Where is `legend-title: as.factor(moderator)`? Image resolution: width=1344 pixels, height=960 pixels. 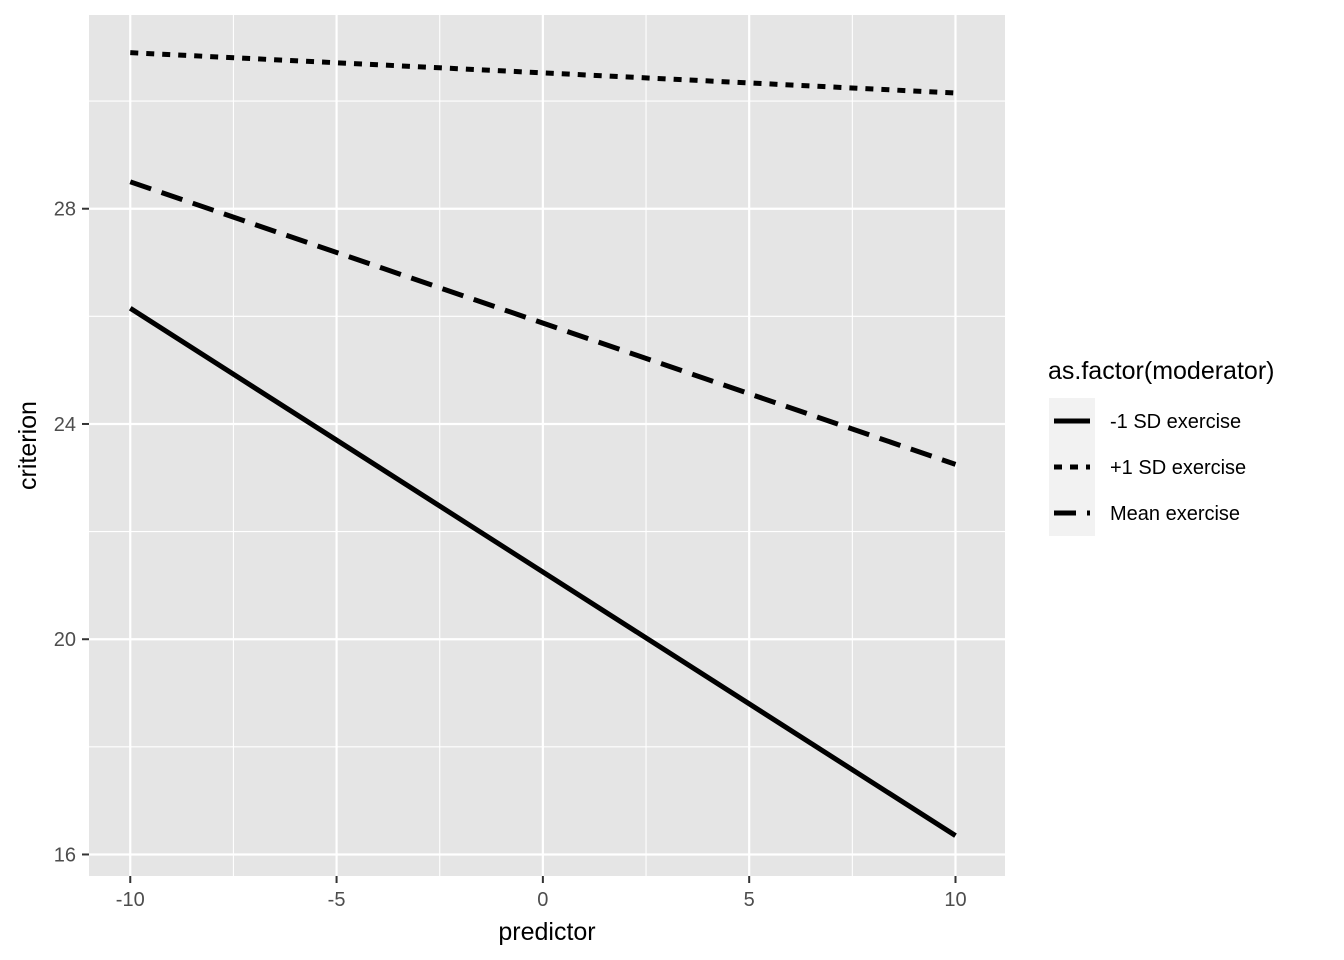
legend-title: as.factor(moderator) is located at coordinates (1161, 371).